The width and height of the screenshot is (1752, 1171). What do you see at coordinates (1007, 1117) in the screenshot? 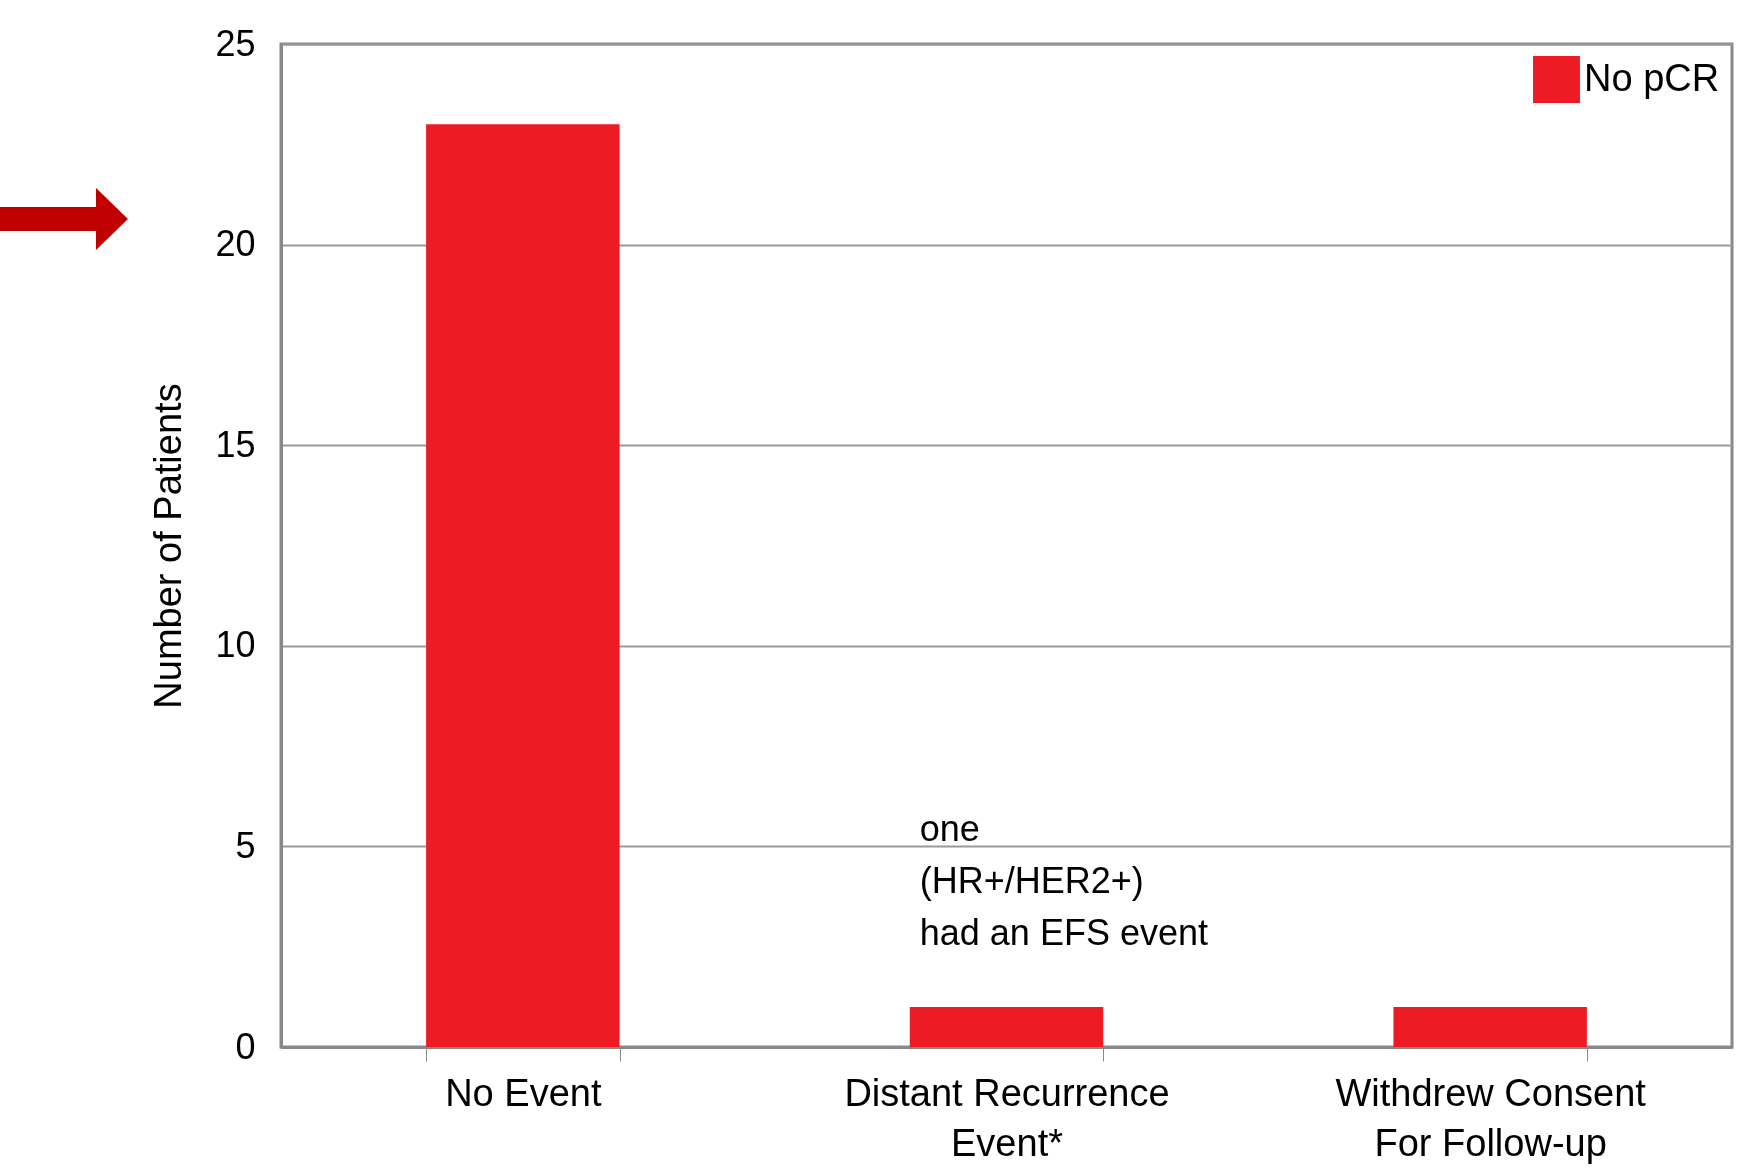
I see `x-tick-label: Distant Recurrence Event*` at bounding box center [1007, 1117].